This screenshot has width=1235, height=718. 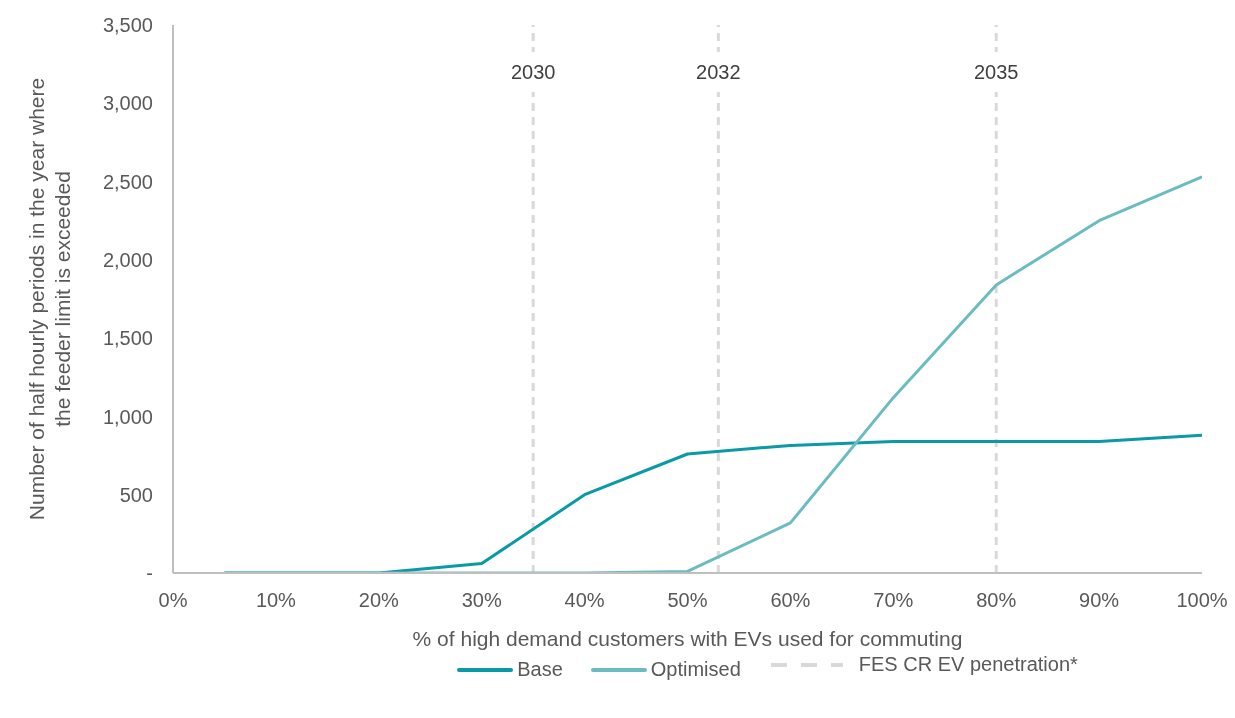 What do you see at coordinates (173, 600) in the screenshot?
I see `x-tick-label: 0%` at bounding box center [173, 600].